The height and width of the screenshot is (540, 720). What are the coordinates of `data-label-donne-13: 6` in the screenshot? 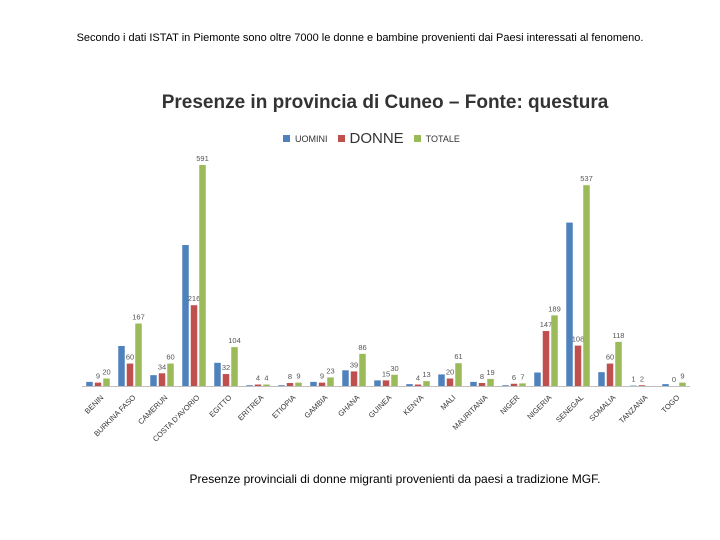 It's located at (514, 377).